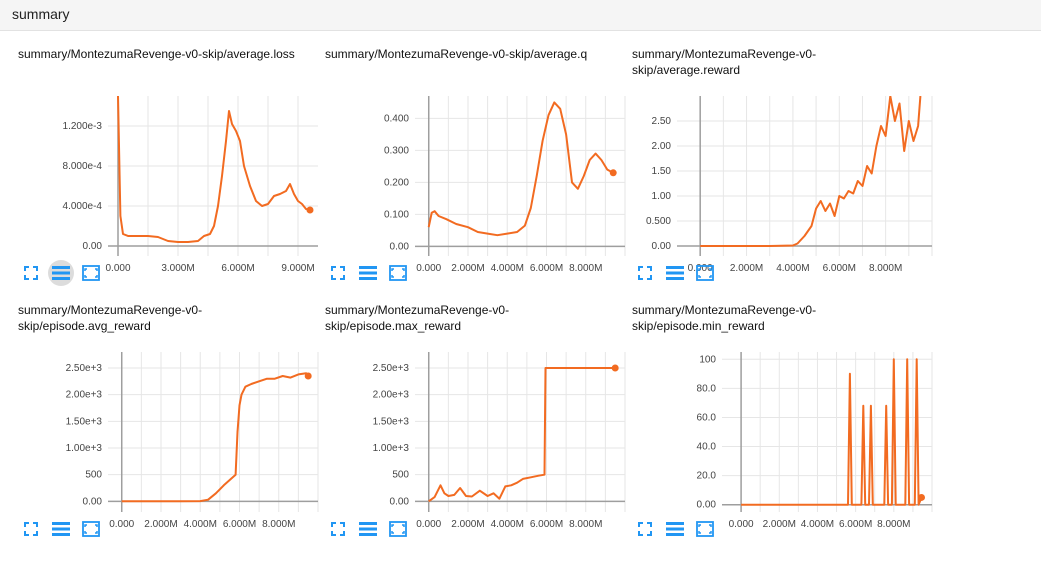 Image resolution: width=1041 pixels, height=562 pixels. I want to click on chart-title-line: skip/episode.avg_reward, so click(84, 326).